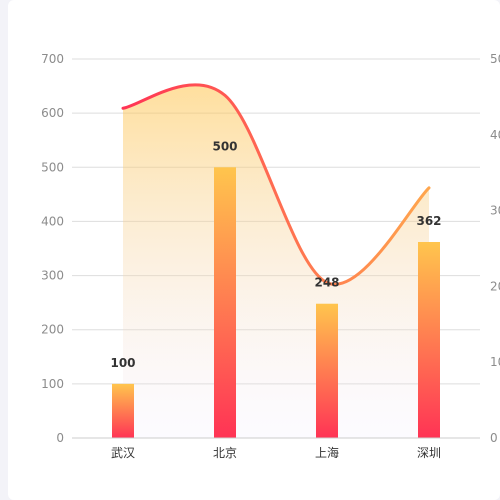 This screenshot has width=500, height=500. Describe the element at coordinates (495, 211) in the screenshot. I see `right-axis-tick-label: 300` at that location.